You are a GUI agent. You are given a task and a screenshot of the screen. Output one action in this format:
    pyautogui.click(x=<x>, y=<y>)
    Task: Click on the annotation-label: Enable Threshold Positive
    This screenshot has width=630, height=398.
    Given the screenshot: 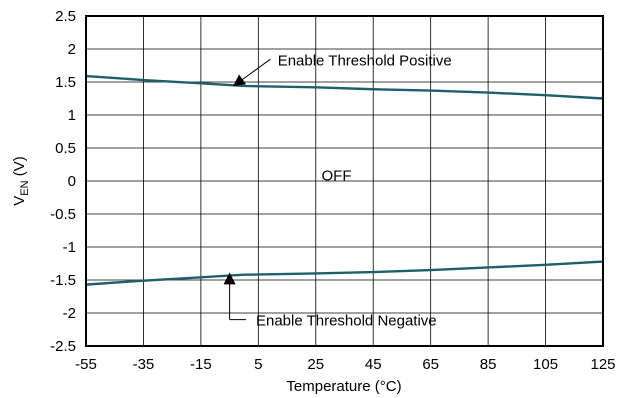 What is the action you would take?
    pyautogui.click(x=365, y=61)
    